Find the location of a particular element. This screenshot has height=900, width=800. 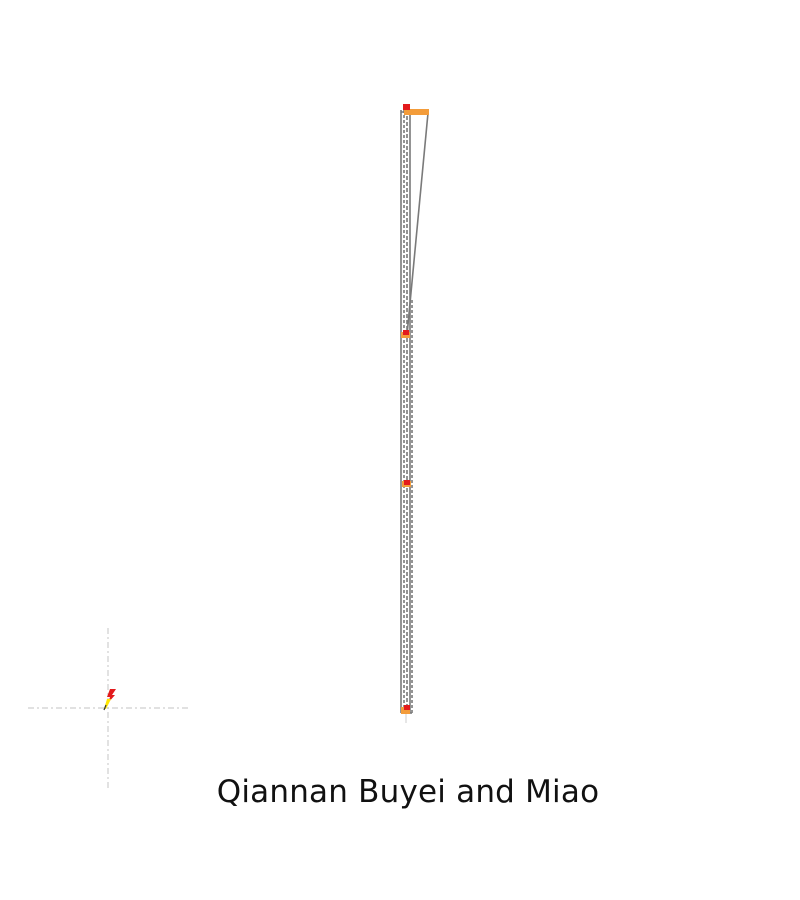

outline-diagonal-edge is located at coordinates (417, 224).